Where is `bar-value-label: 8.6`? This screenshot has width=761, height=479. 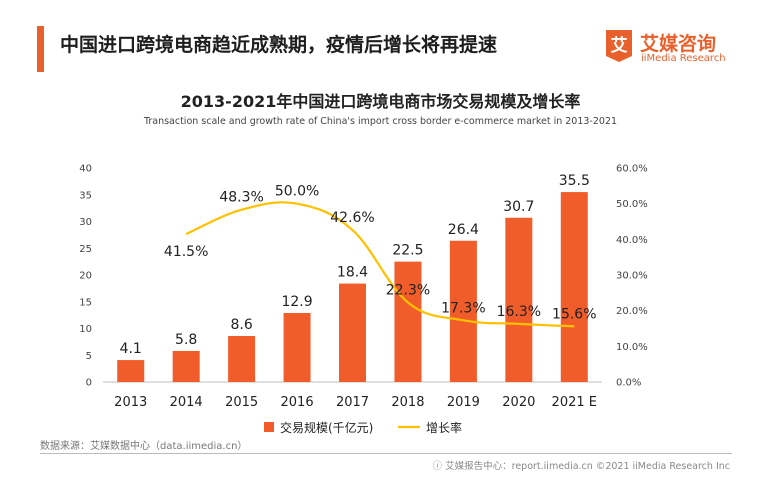
bar-value-label: 8.6 is located at coordinates (241, 325).